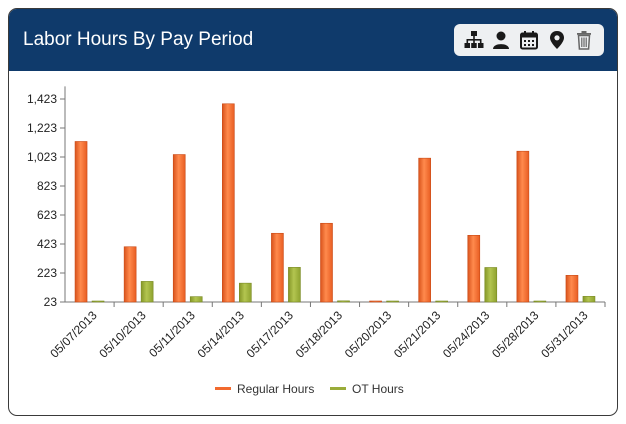 This screenshot has width=626, height=424. Describe the element at coordinates (223, 388) in the screenshot. I see `legend-swatch-regular` at that location.